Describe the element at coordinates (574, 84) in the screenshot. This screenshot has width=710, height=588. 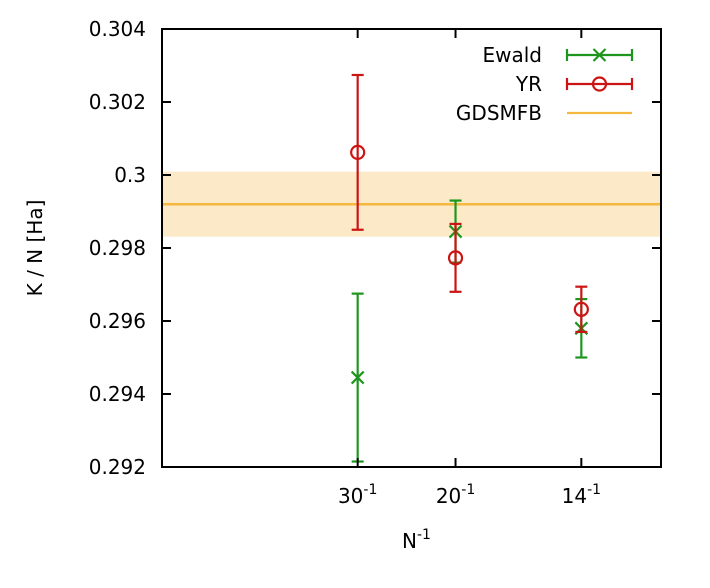
I see `legend-entry-yr: YR` at that location.